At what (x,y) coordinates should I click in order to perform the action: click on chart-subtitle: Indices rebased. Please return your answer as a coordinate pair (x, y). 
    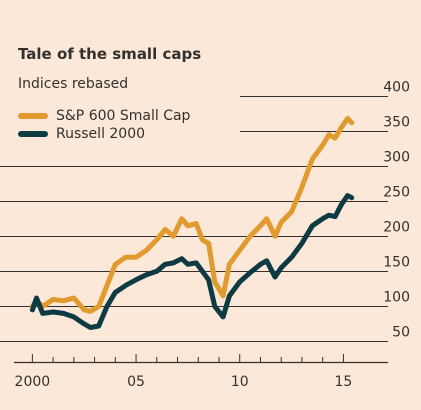
    Looking at the image, I should click on (73, 84).